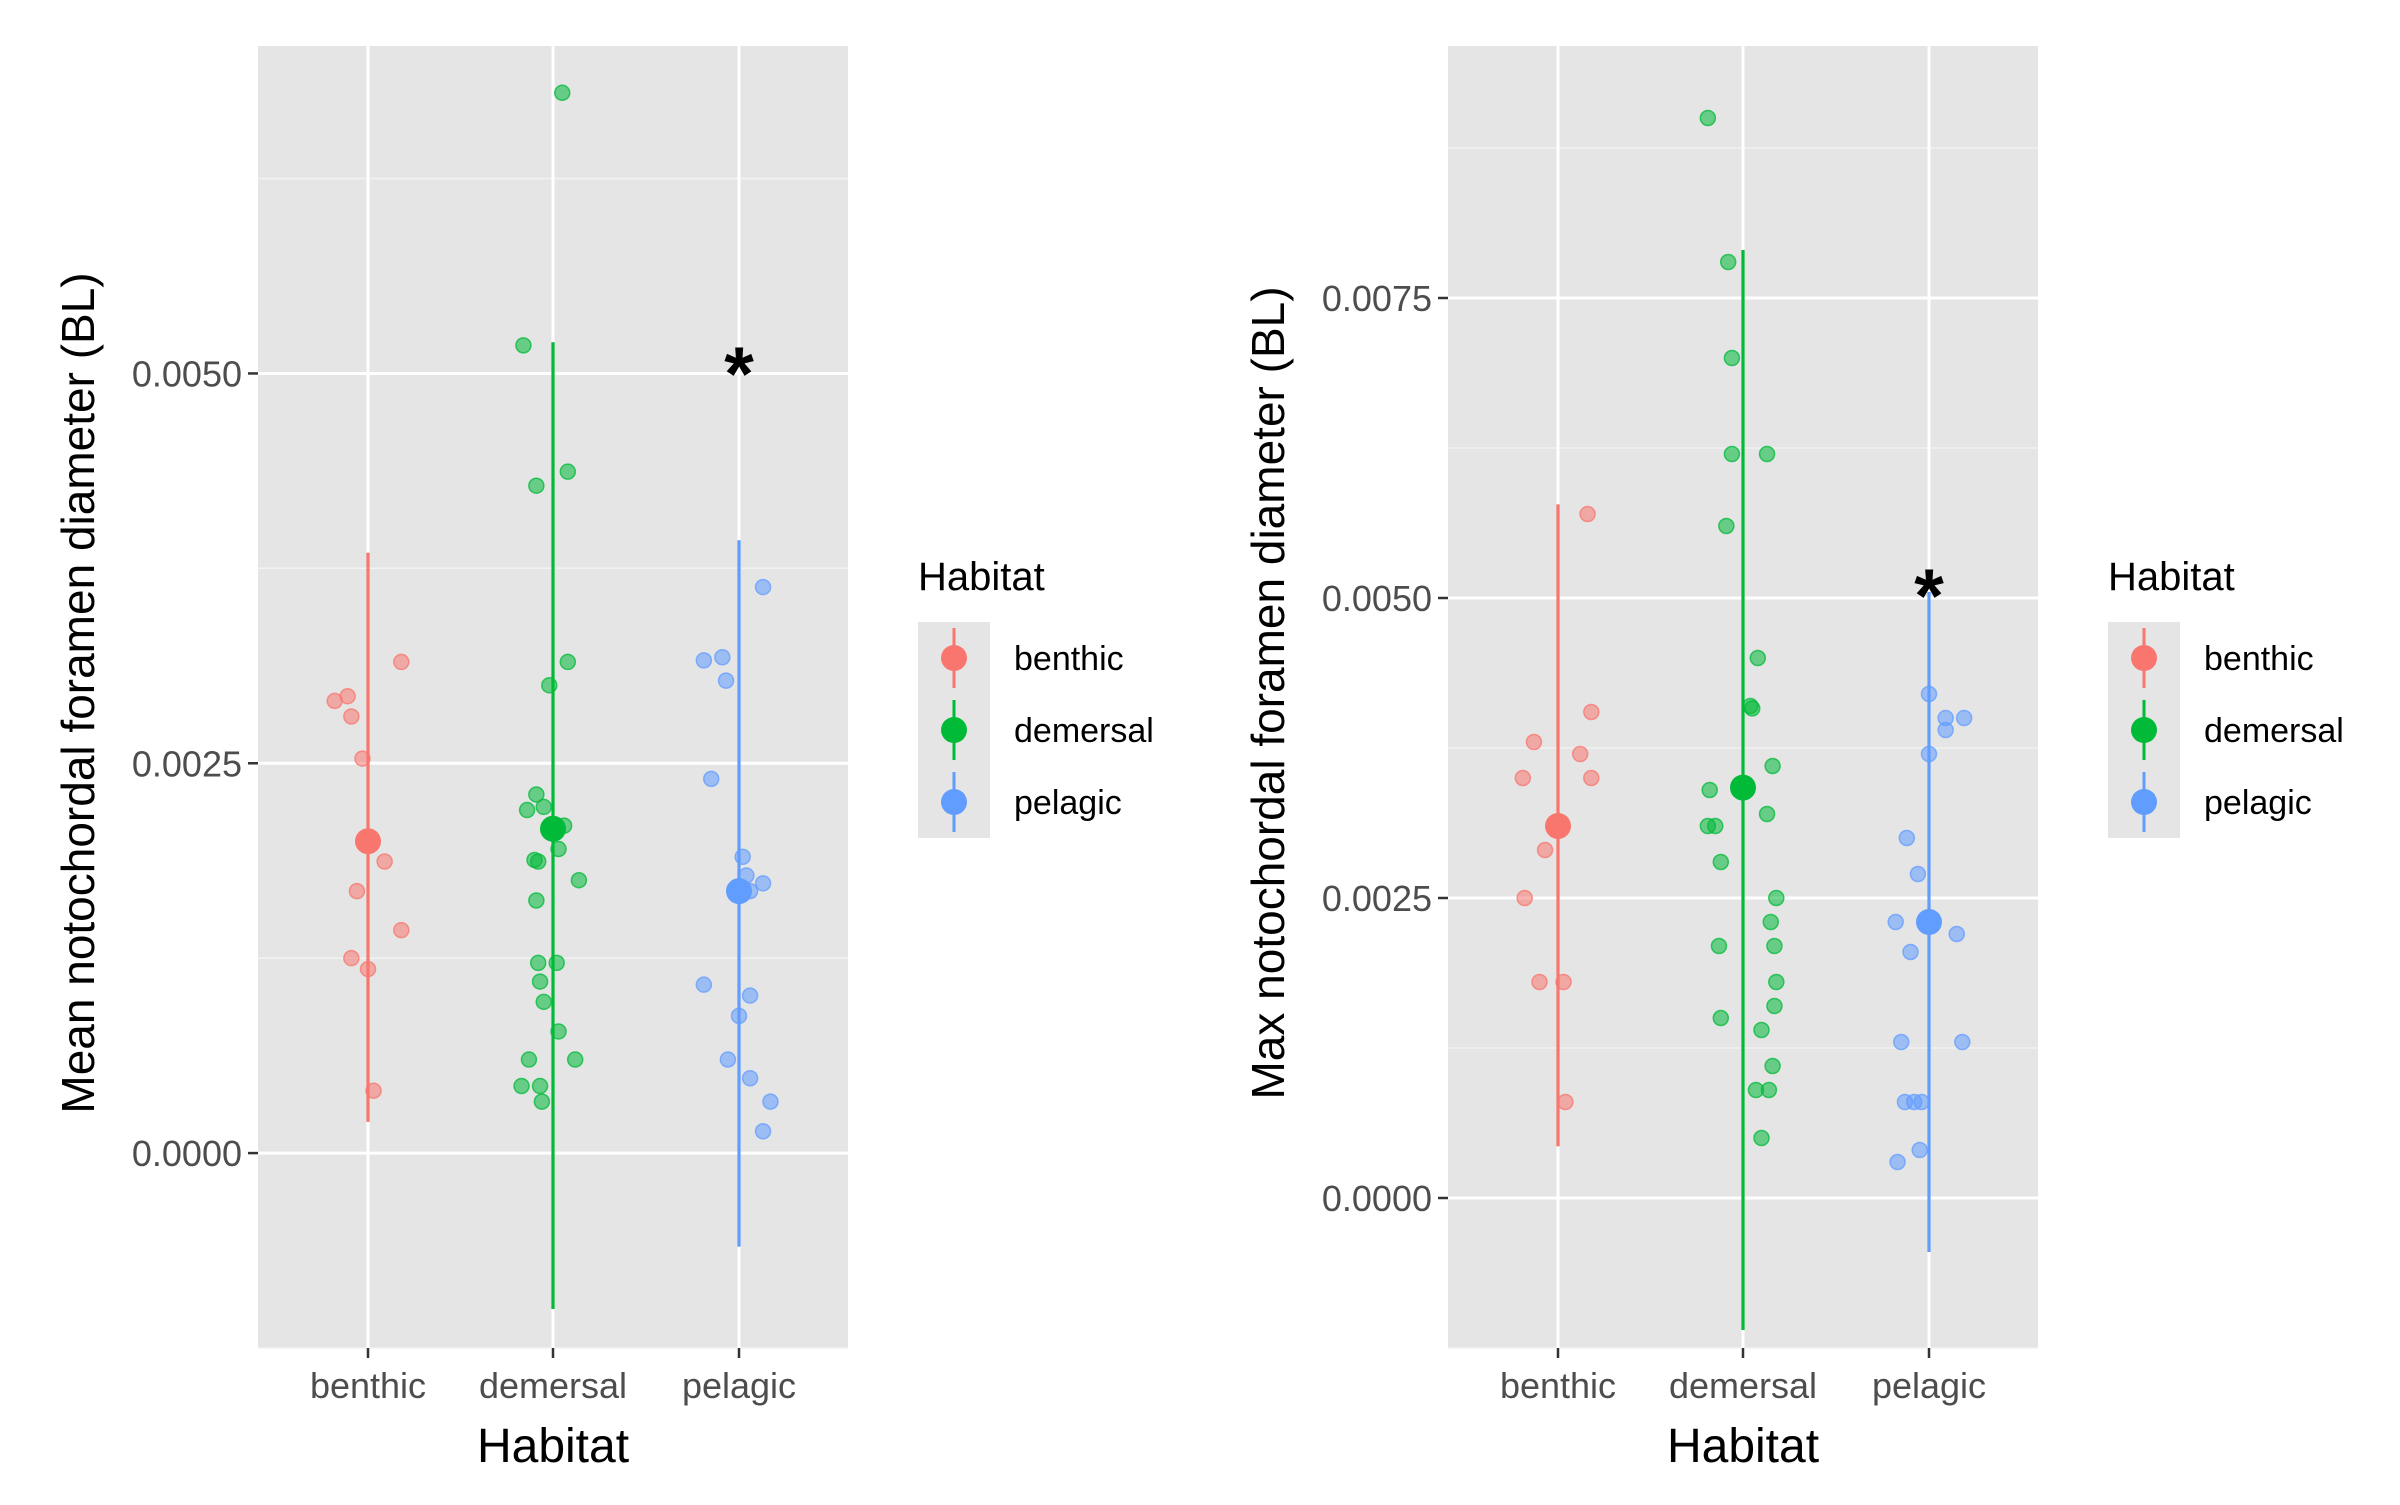  What do you see at coordinates (553, 1385) in the screenshot?
I see `x-tick-label: demersal` at bounding box center [553, 1385].